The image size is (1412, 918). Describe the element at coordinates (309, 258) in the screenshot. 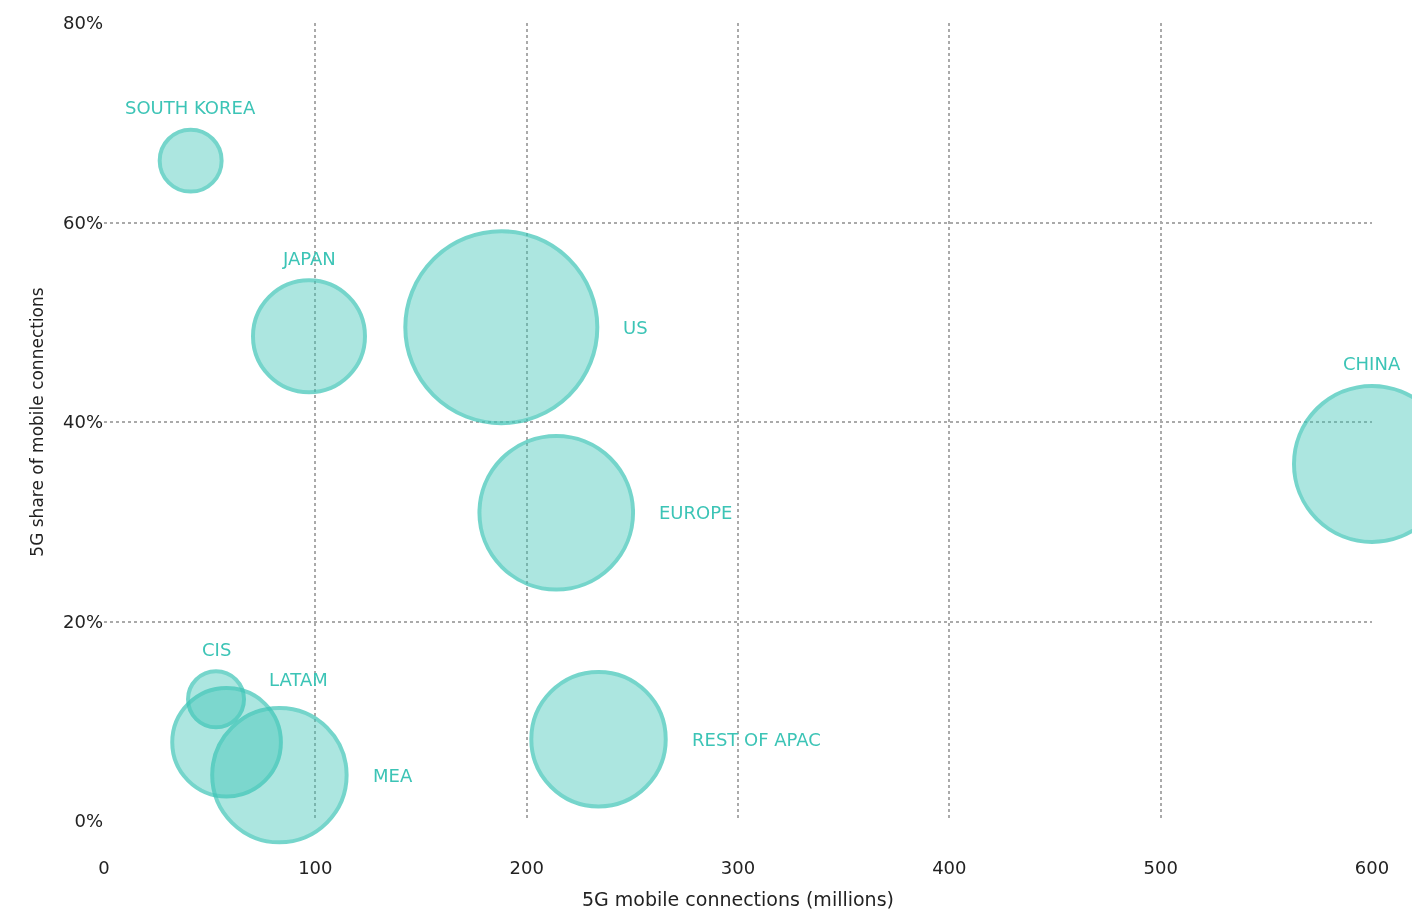

I see `series-label: JAPAN` at that location.